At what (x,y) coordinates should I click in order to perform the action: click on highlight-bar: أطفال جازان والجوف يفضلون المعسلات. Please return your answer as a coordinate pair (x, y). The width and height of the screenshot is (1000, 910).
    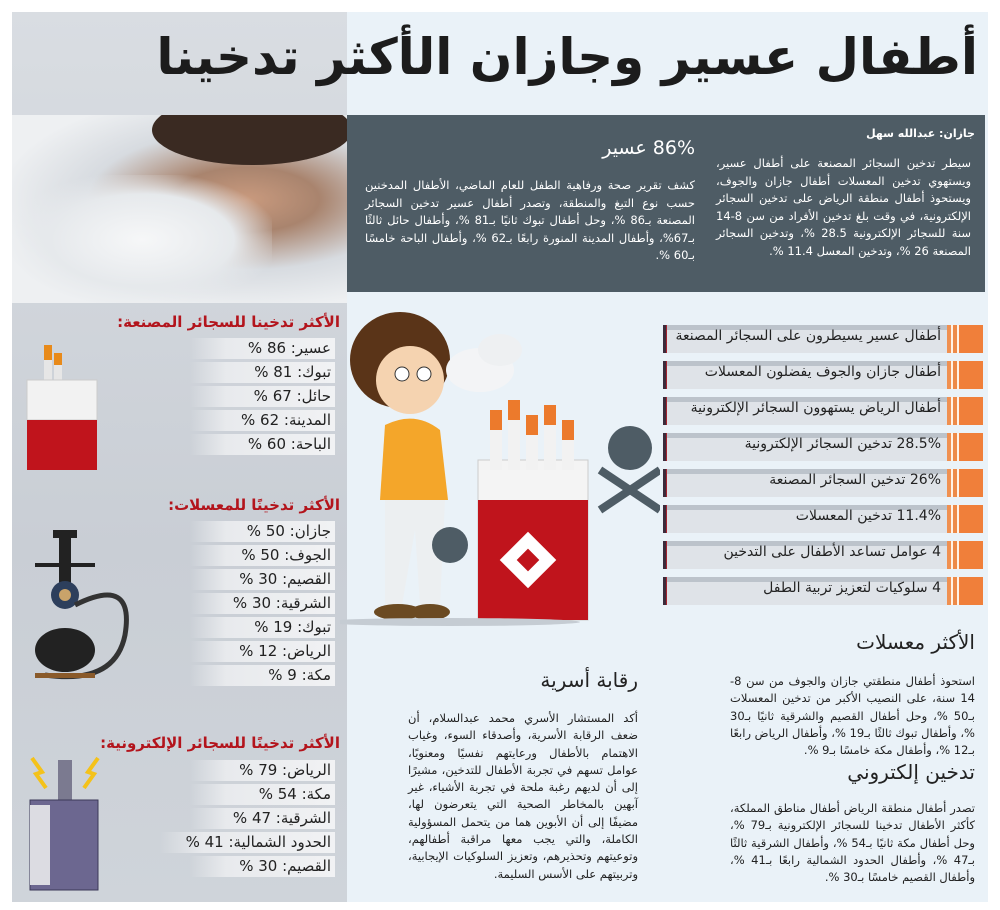
    Looking at the image, I should click on (823, 375).